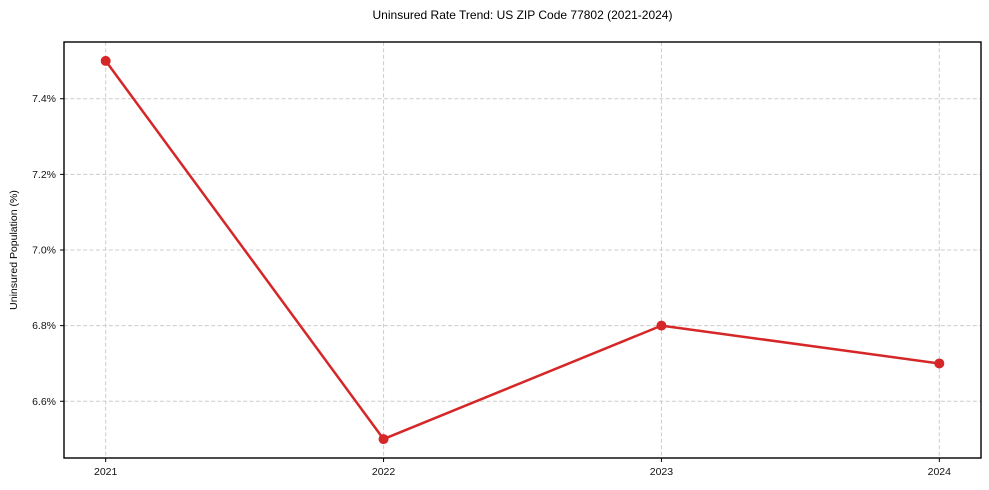 The width and height of the screenshot is (989, 490). I want to click on x-tick-label: 2022, so click(384, 472).